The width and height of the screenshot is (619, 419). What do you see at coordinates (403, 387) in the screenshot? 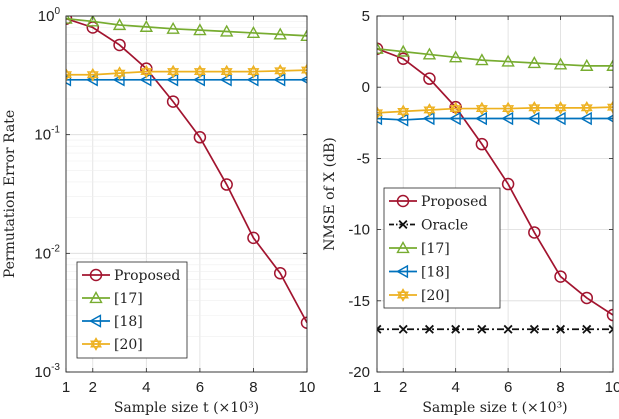
I see `x-tick-label: 2` at bounding box center [403, 387].